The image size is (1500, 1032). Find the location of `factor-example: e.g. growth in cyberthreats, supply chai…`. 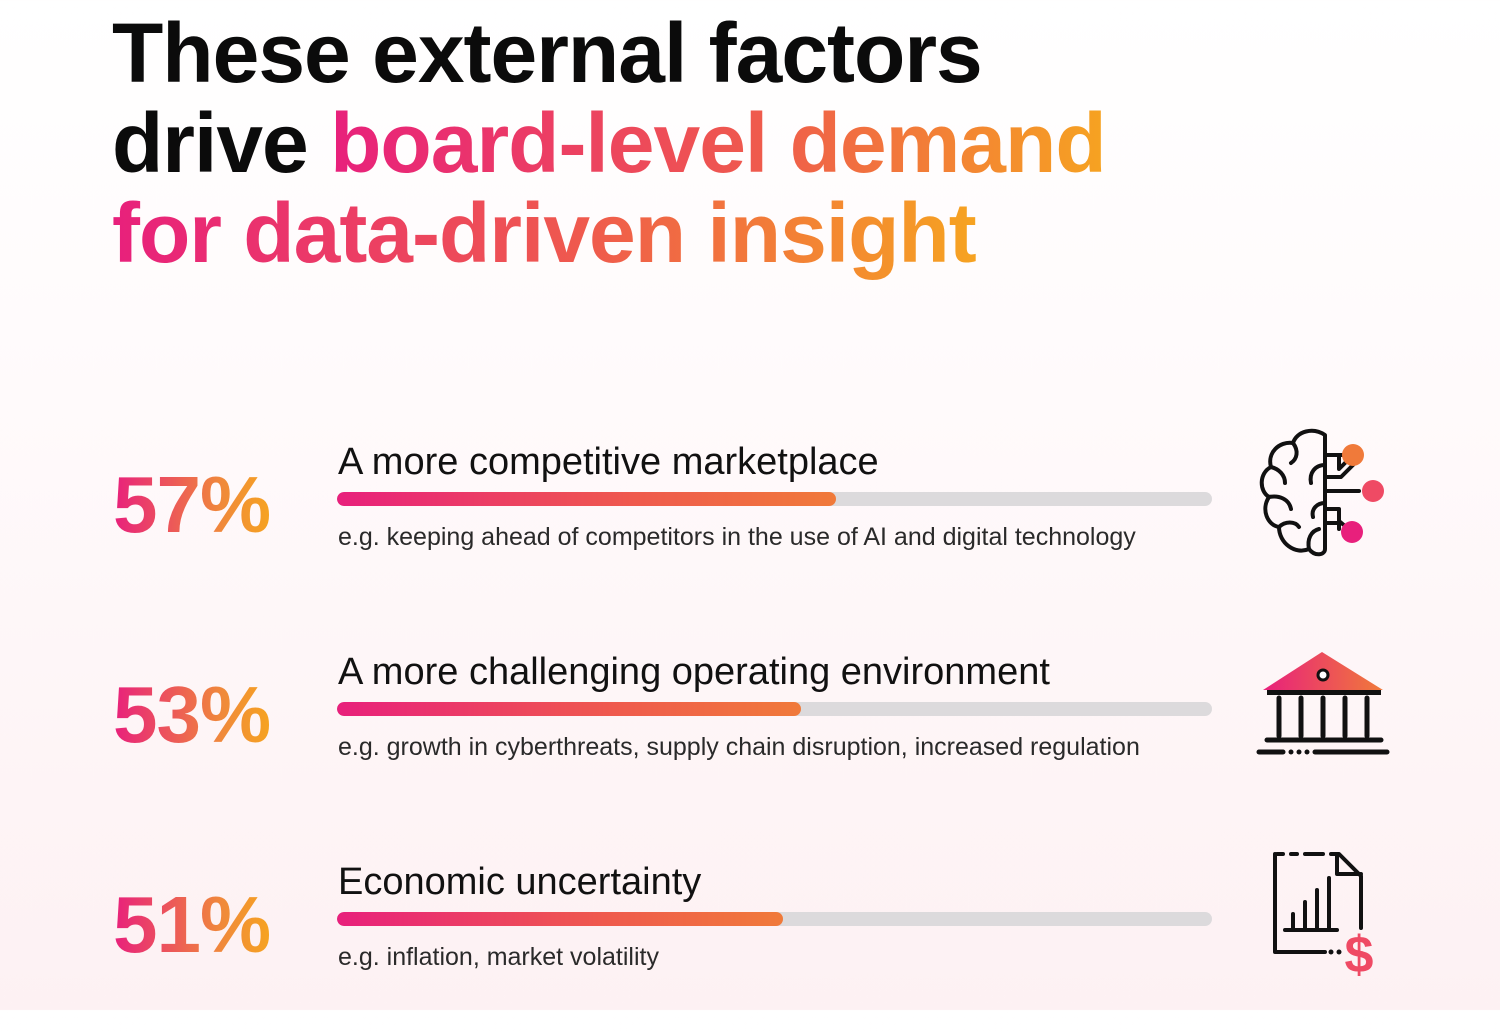

factor-example: e.g. growth in cyberthreats, supply chai… is located at coordinates (739, 747).